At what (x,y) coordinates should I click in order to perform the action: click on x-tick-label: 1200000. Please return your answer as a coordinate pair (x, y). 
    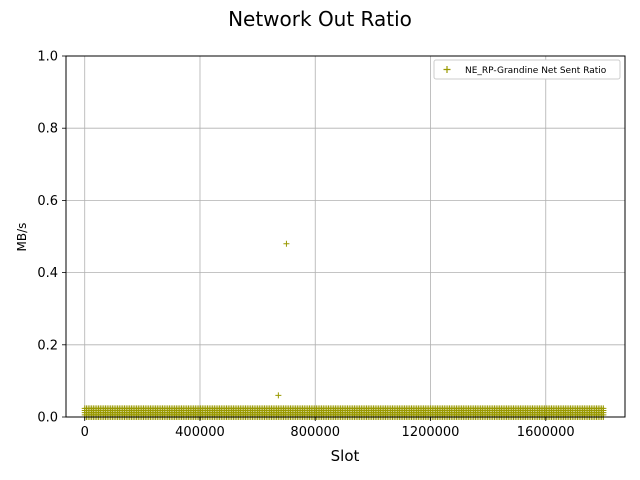
    Looking at the image, I should click on (431, 432).